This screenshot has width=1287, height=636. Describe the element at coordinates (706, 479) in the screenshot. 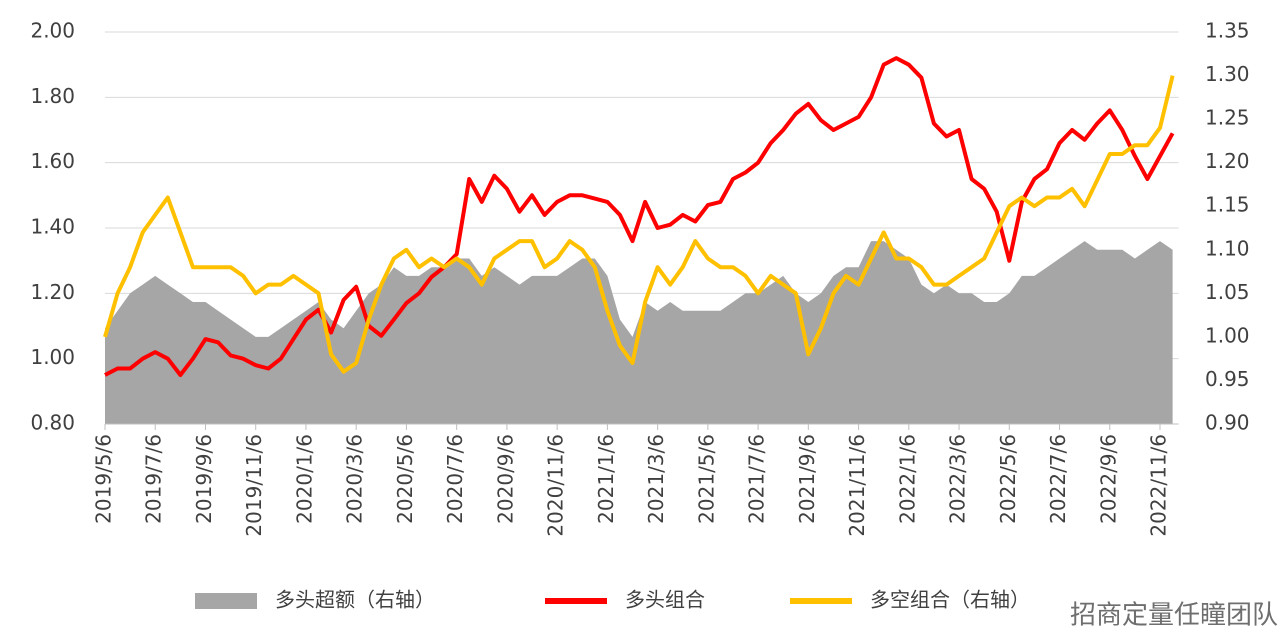

I see `x-tick-label: 2021/5/6` at that location.